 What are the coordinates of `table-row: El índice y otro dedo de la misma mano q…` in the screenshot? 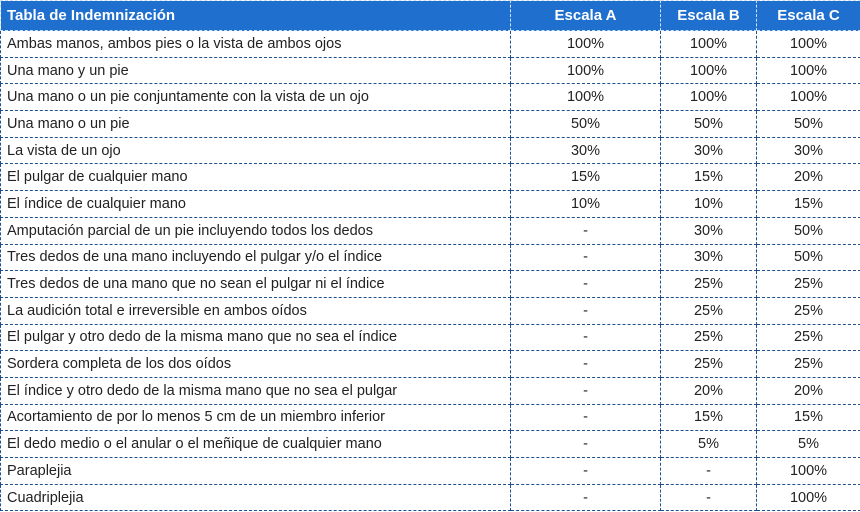 It's located at (430, 390).